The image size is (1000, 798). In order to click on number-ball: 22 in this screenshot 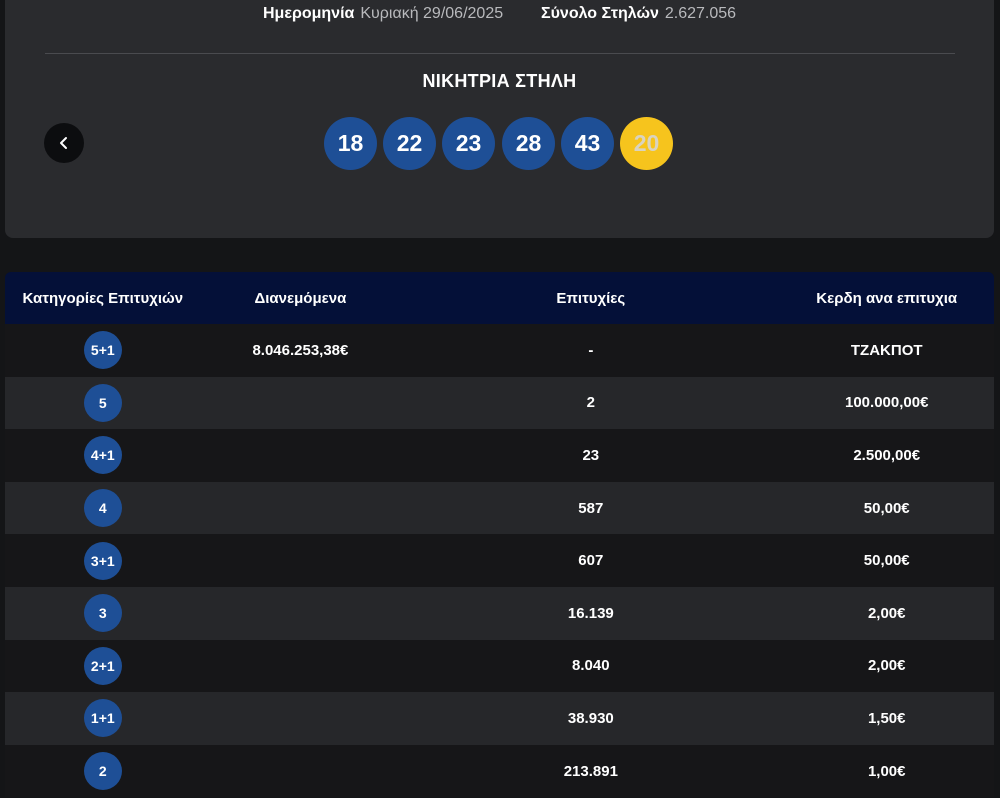, I will do `click(409, 143)`.